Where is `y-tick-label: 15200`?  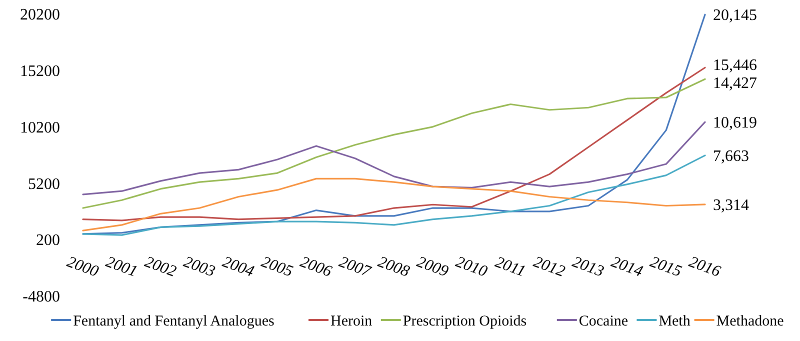
y-tick-label: 15200 is located at coordinates (40, 71).